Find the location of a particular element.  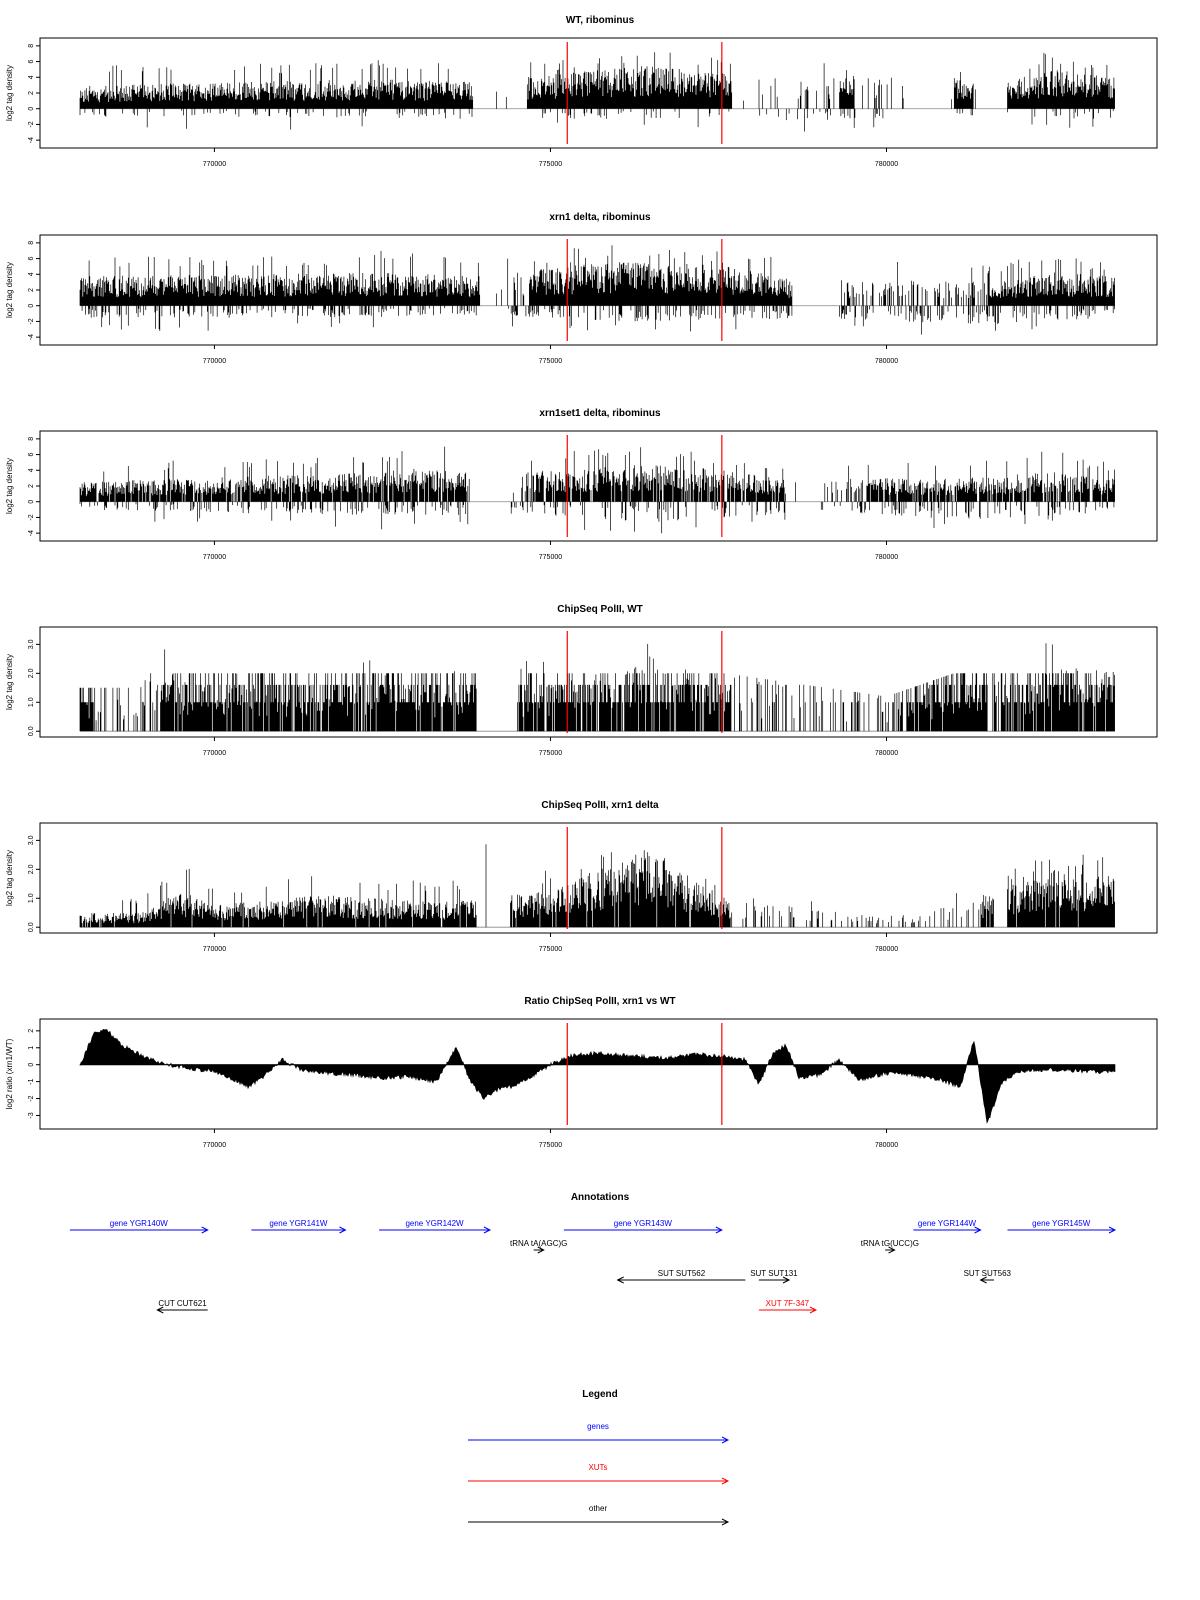

feature-trna-ta-agc-g: tRNA tA(AGC)G is located at coordinates (538, 1246).